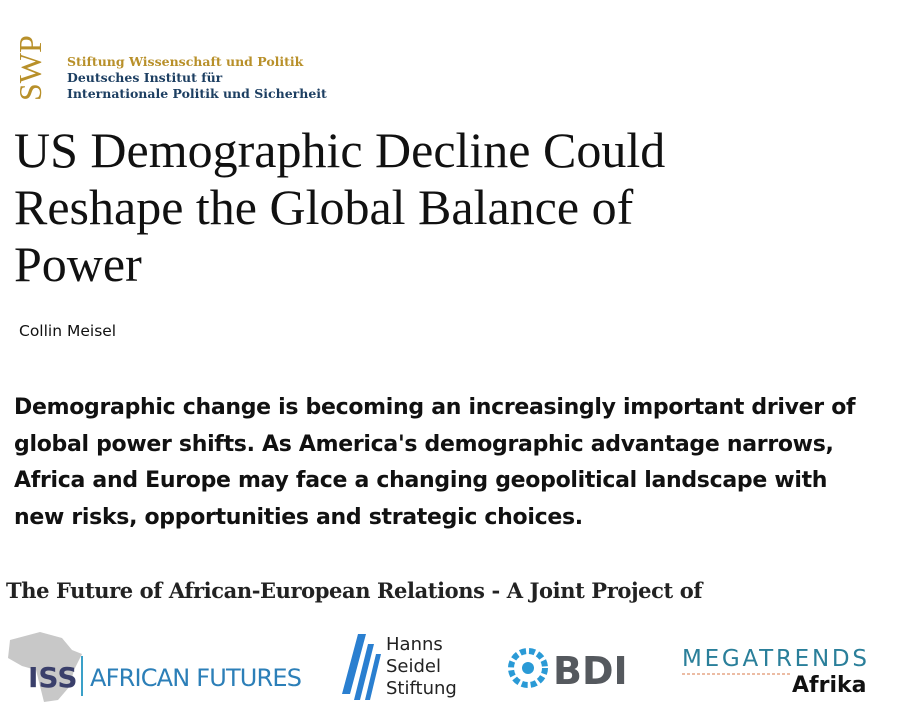 The height and width of the screenshot is (722, 903). I want to click on logo-line: Internationale Politik und Sicherheit, so click(197, 93).